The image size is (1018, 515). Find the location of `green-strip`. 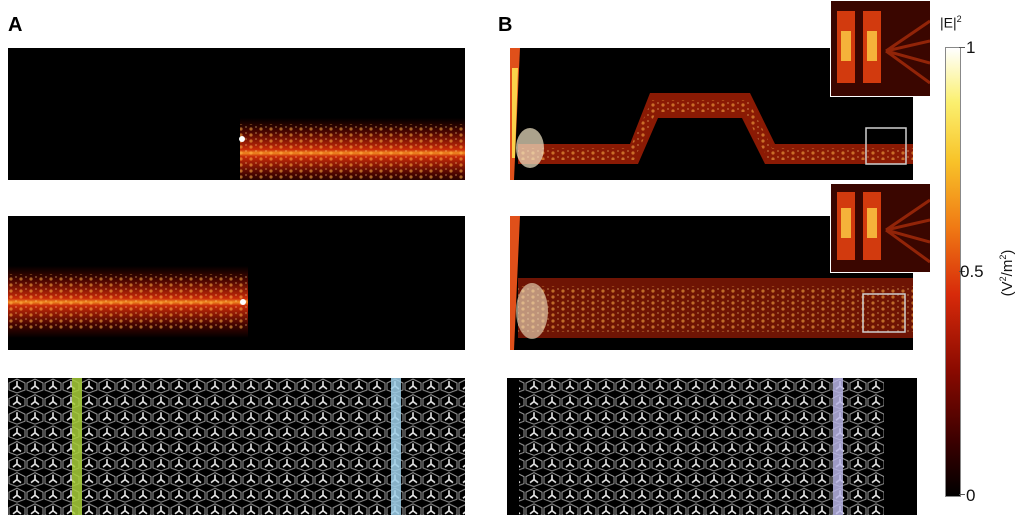

green-strip is located at coordinates (77, 446).